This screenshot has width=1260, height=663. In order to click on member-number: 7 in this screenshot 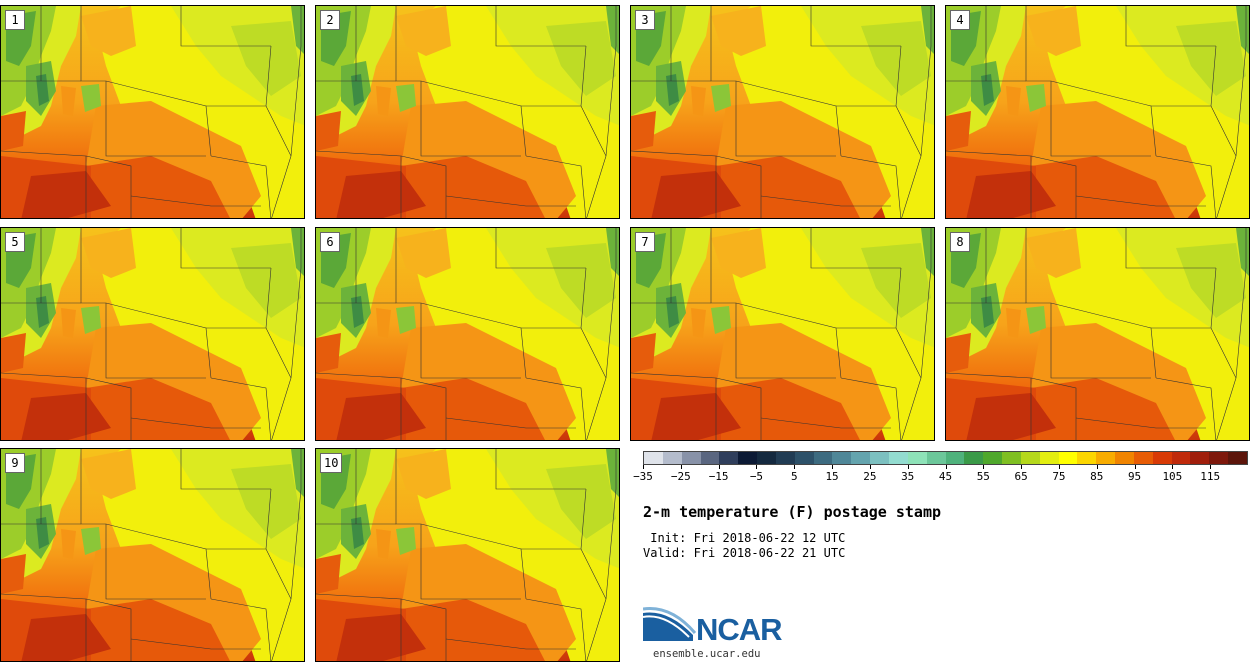, I will do `click(645, 242)`.